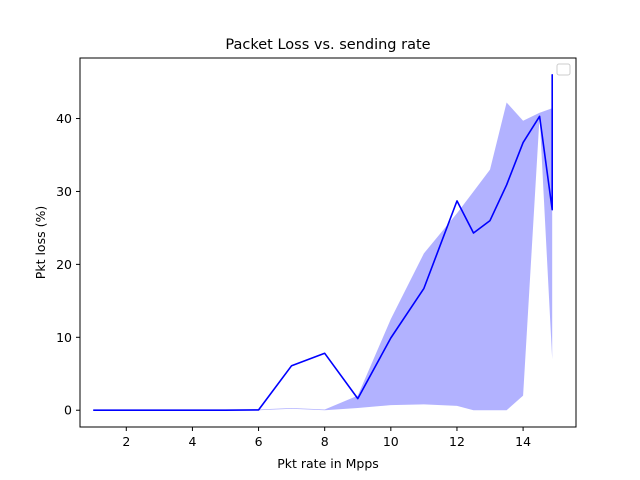 Image resolution: width=640 pixels, height=480 pixels. Describe the element at coordinates (64, 118) in the screenshot. I see `y-tick-label: 40` at that location.